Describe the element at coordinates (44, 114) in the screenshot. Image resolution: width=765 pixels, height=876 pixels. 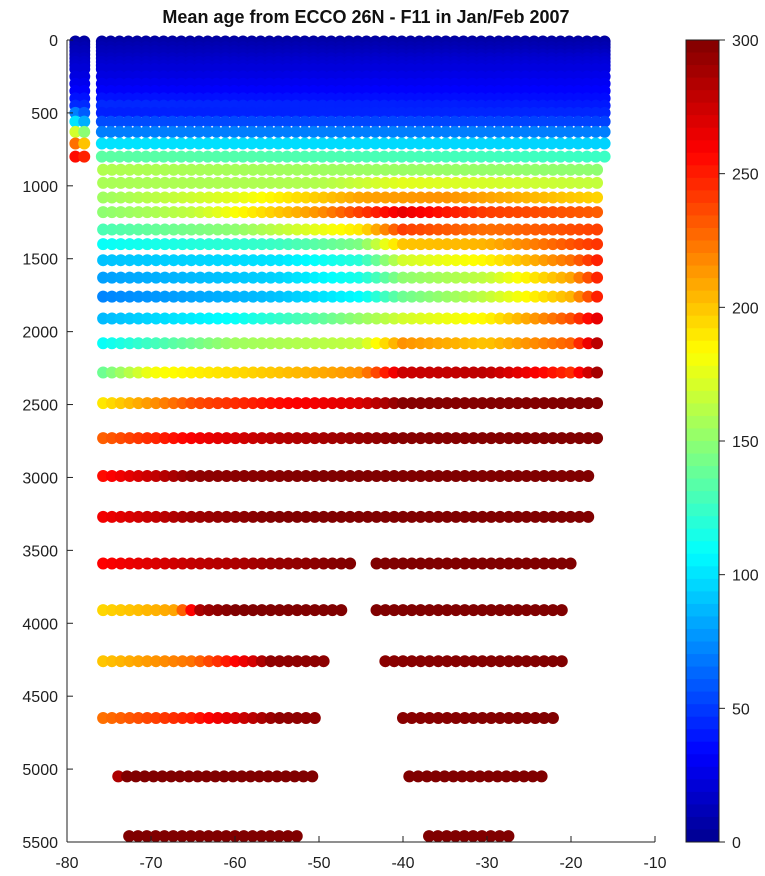
I see `y-tick-label-1: 500` at that location.